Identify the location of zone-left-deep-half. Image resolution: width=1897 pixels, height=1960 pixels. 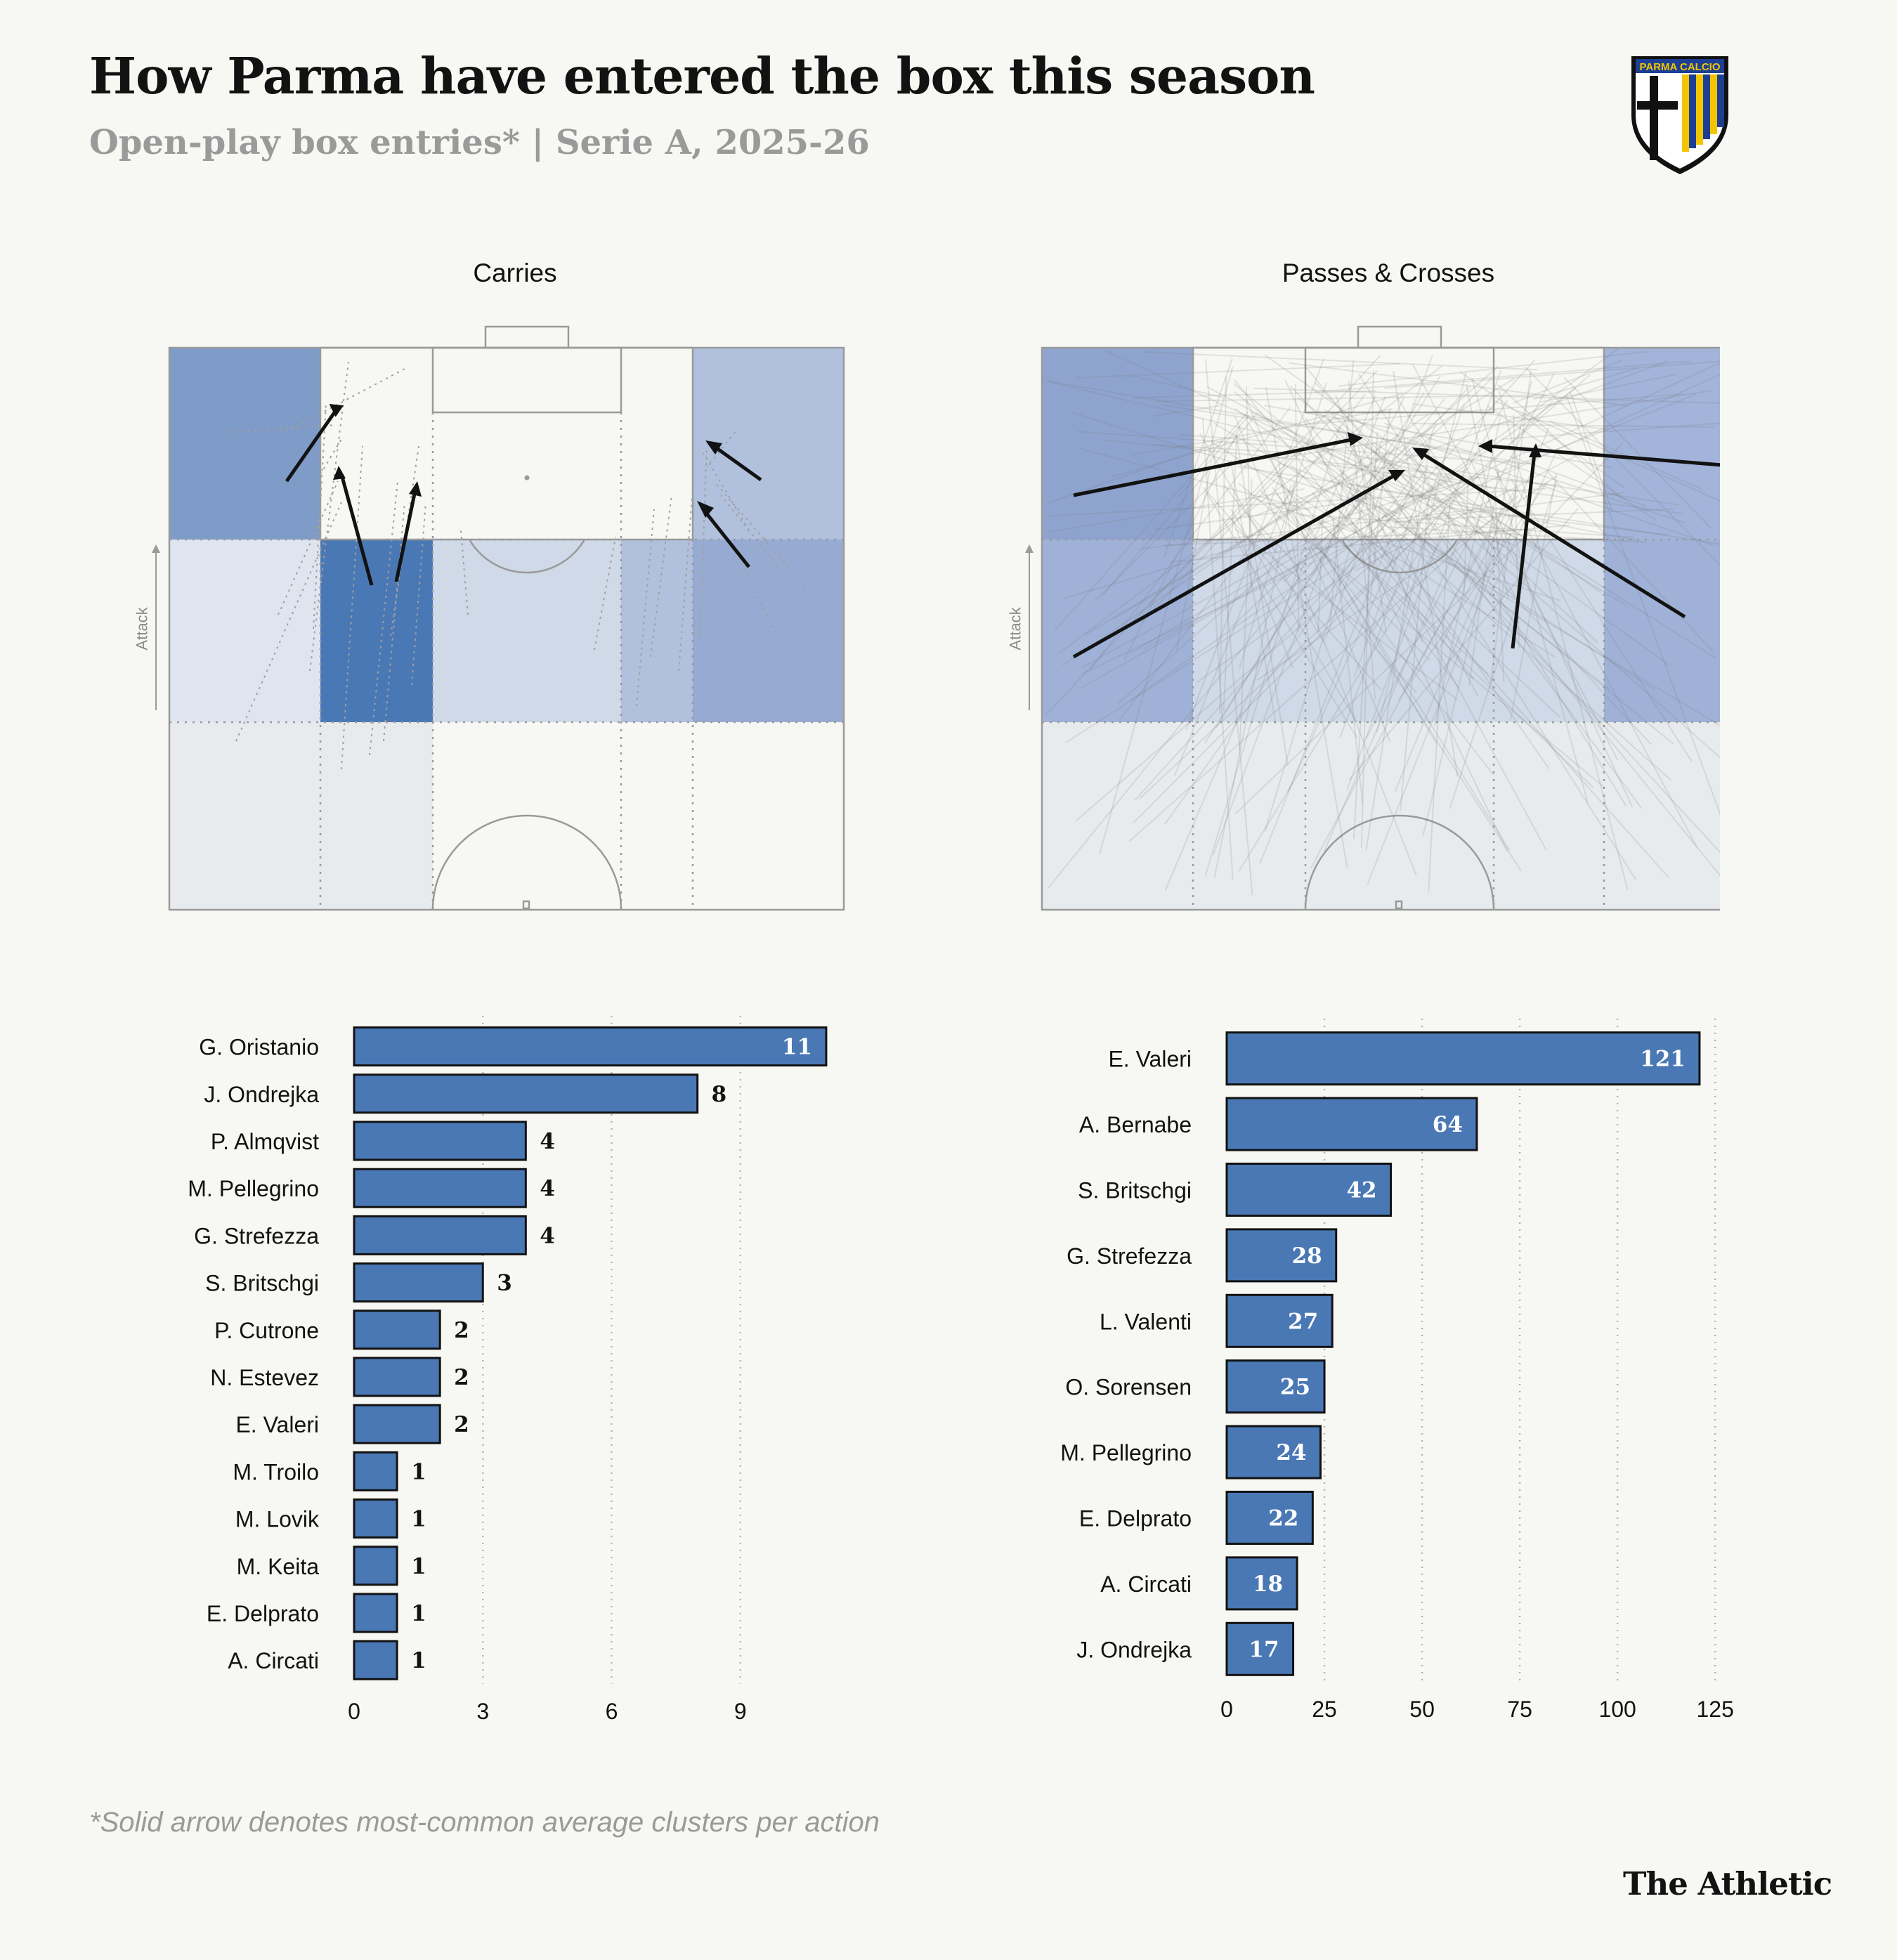
(376, 816).